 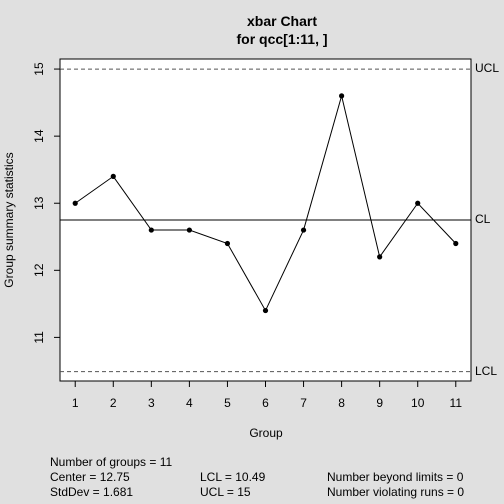 I want to click on ucl-label: UCL, so click(x=487, y=68).